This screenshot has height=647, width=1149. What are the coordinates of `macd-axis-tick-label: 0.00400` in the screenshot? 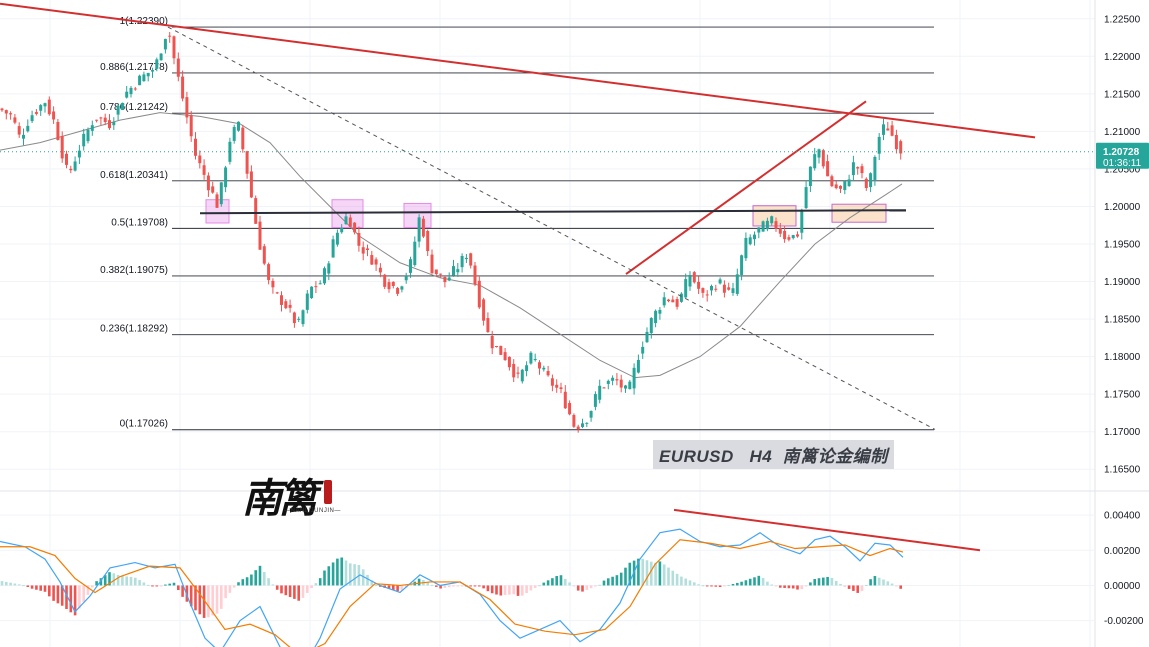 It's located at (1122, 516).